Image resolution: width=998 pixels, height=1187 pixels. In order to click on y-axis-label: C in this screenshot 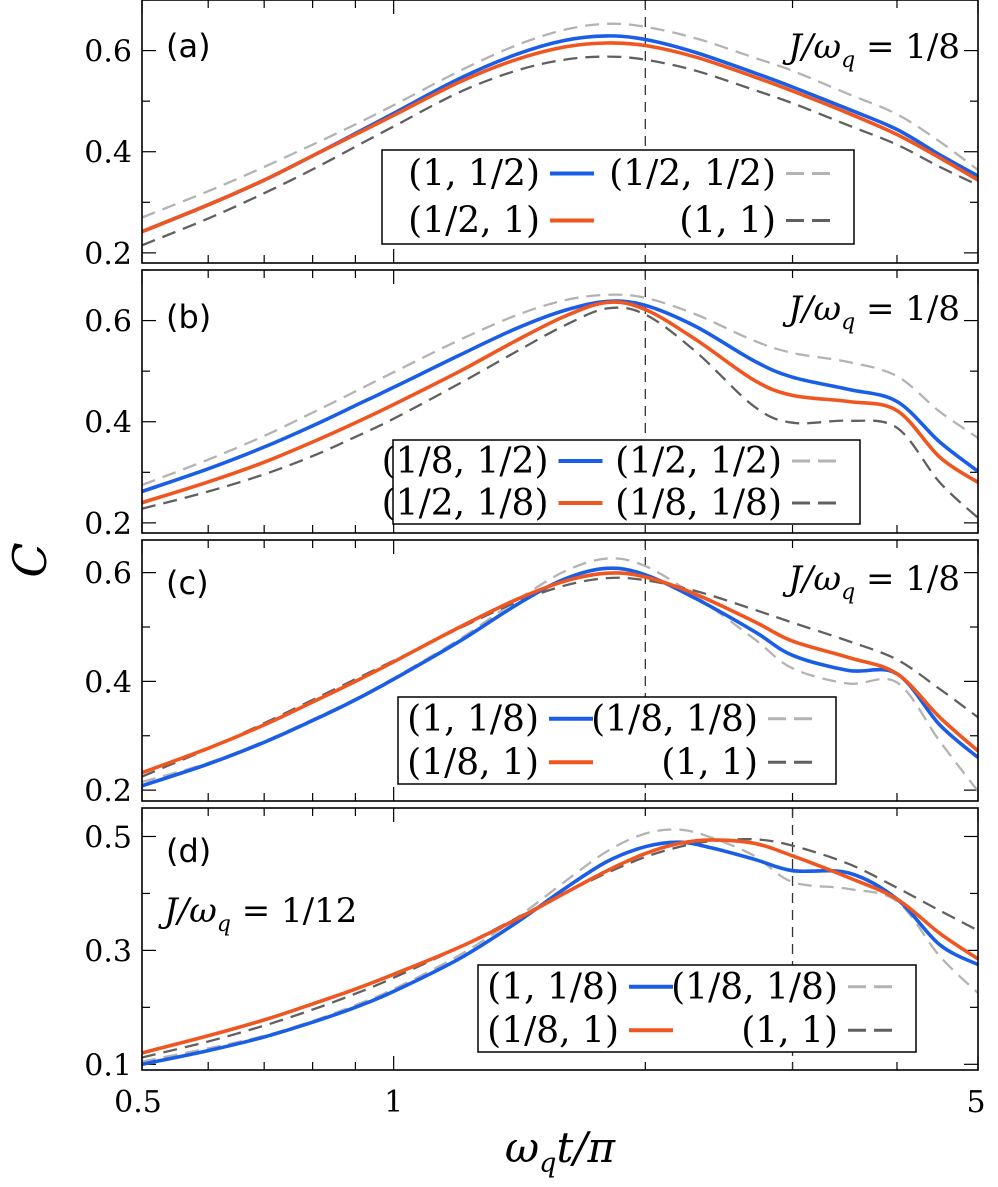, I will do `click(30, 559)`.